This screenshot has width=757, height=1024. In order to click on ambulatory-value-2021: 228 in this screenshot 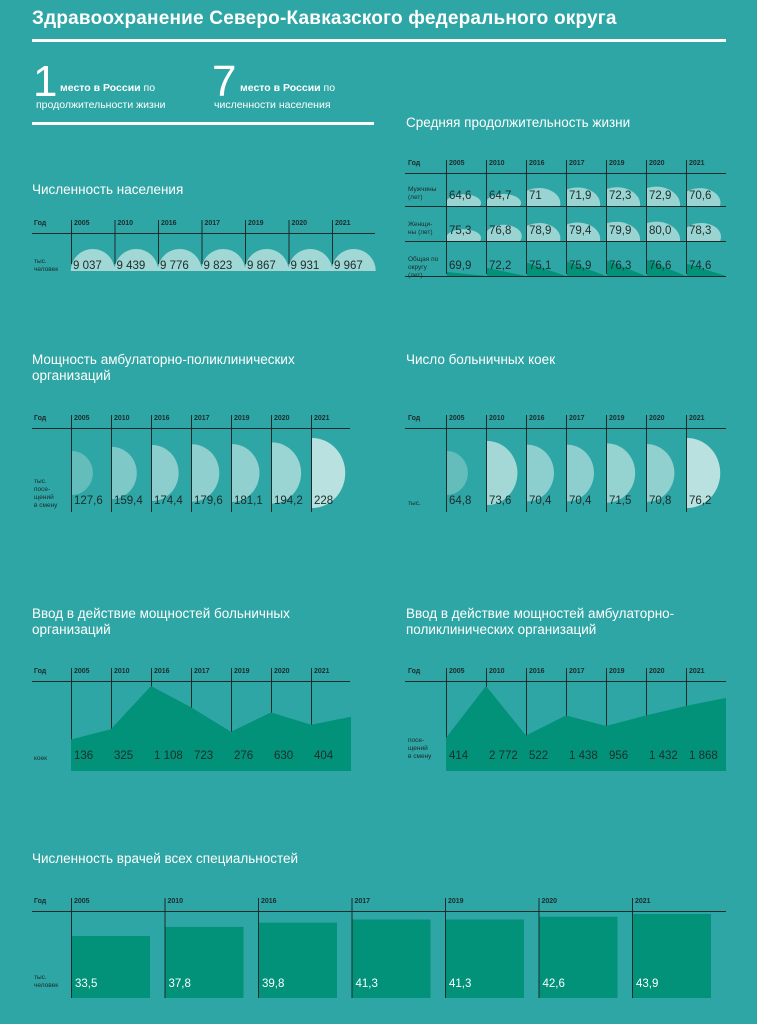, I will do `click(324, 501)`.